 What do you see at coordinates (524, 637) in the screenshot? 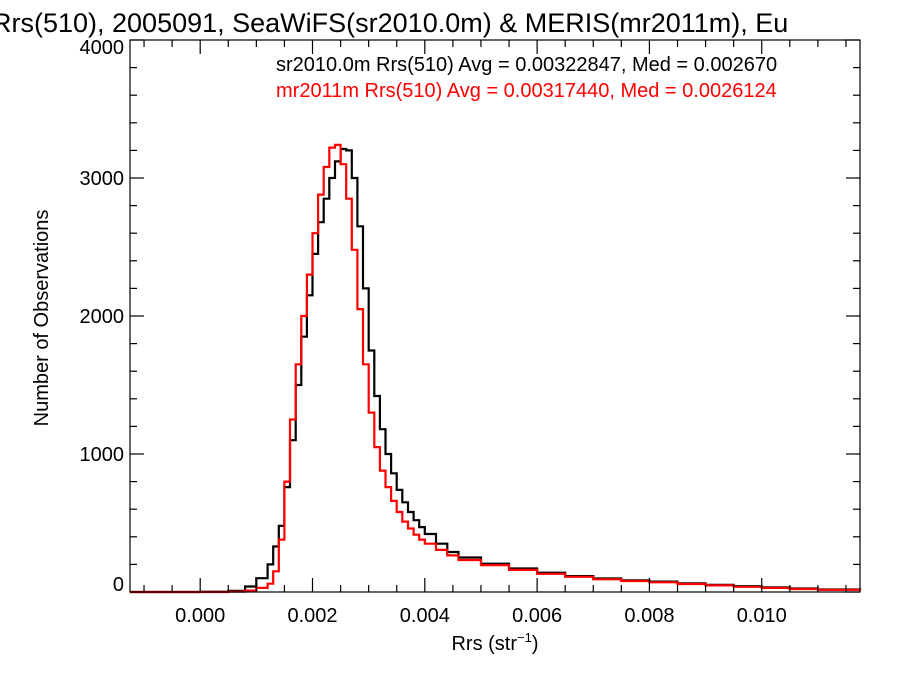
I see `x-axis-label-superscript: −1` at bounding box center [524, 637].